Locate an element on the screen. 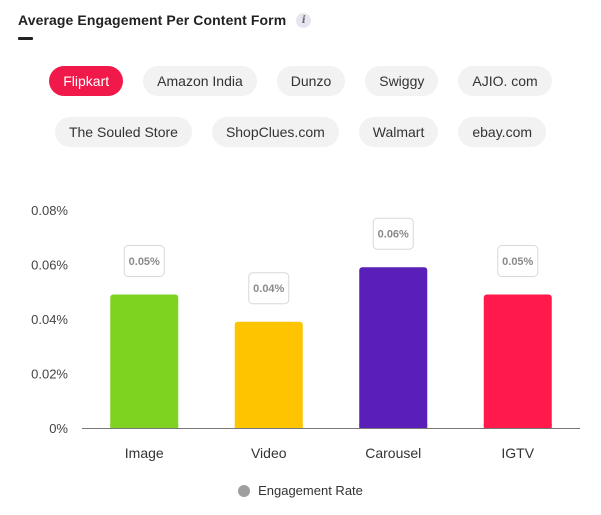 The image size is (601, 515). platform-chip-the-souled-store: The Souled Store is located at coordinates (123, 132).